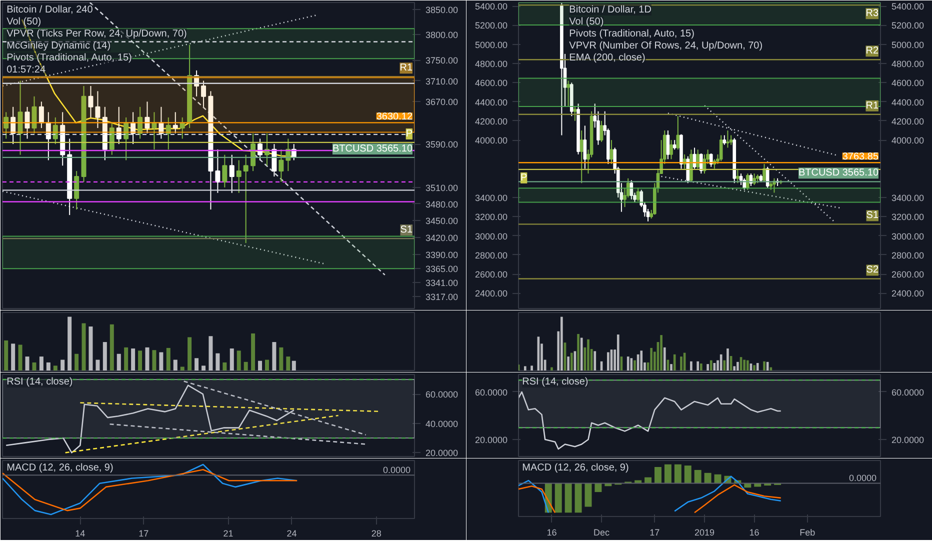 This screenshot has height=550, width=932. What do you see at coordinates (908, 217) in the screenshot?
I see `y2-tick-label: 3200.00` at bounding box center [908, 217].